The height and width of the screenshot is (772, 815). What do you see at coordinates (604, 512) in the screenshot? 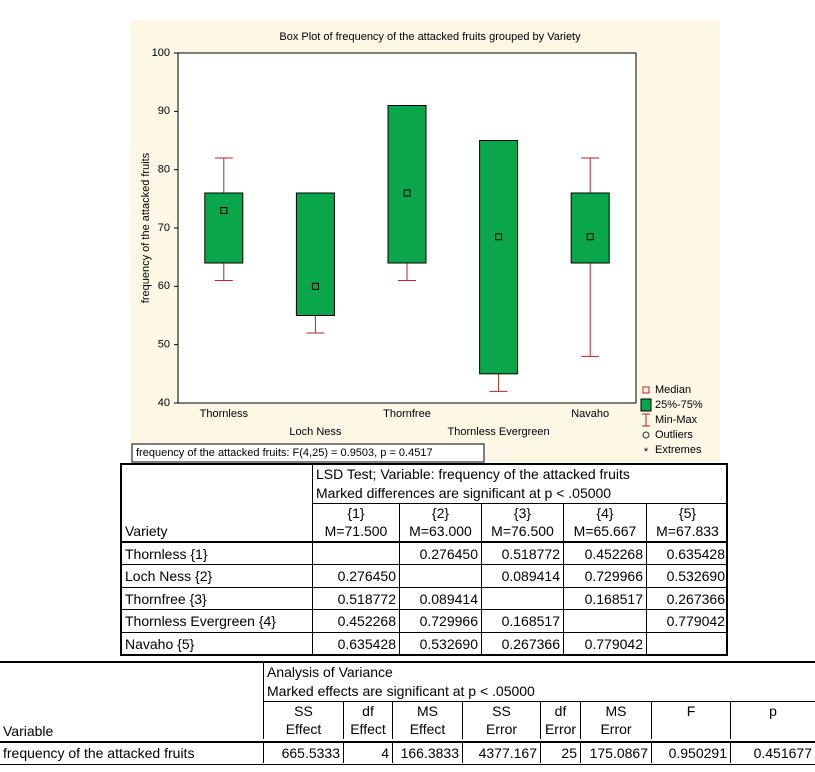
I see `column-id: {4}` at bounding box center [604, 512].